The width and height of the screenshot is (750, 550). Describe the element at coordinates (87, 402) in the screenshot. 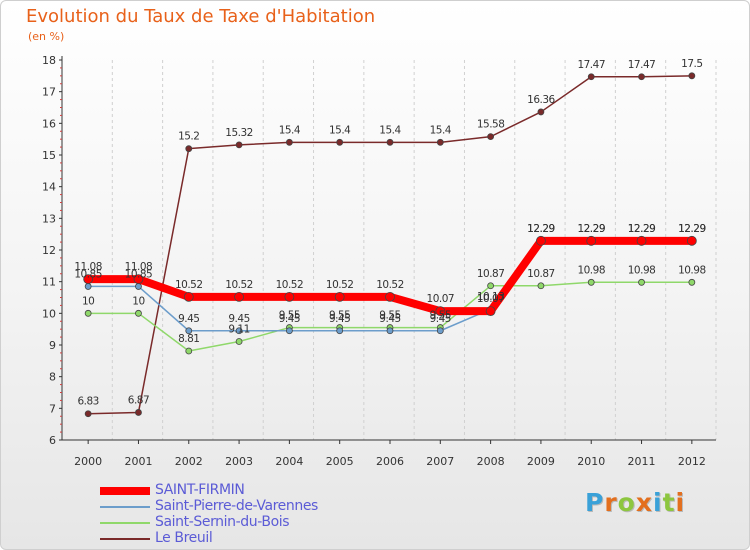

I see `data-label: 6.83` at that location.